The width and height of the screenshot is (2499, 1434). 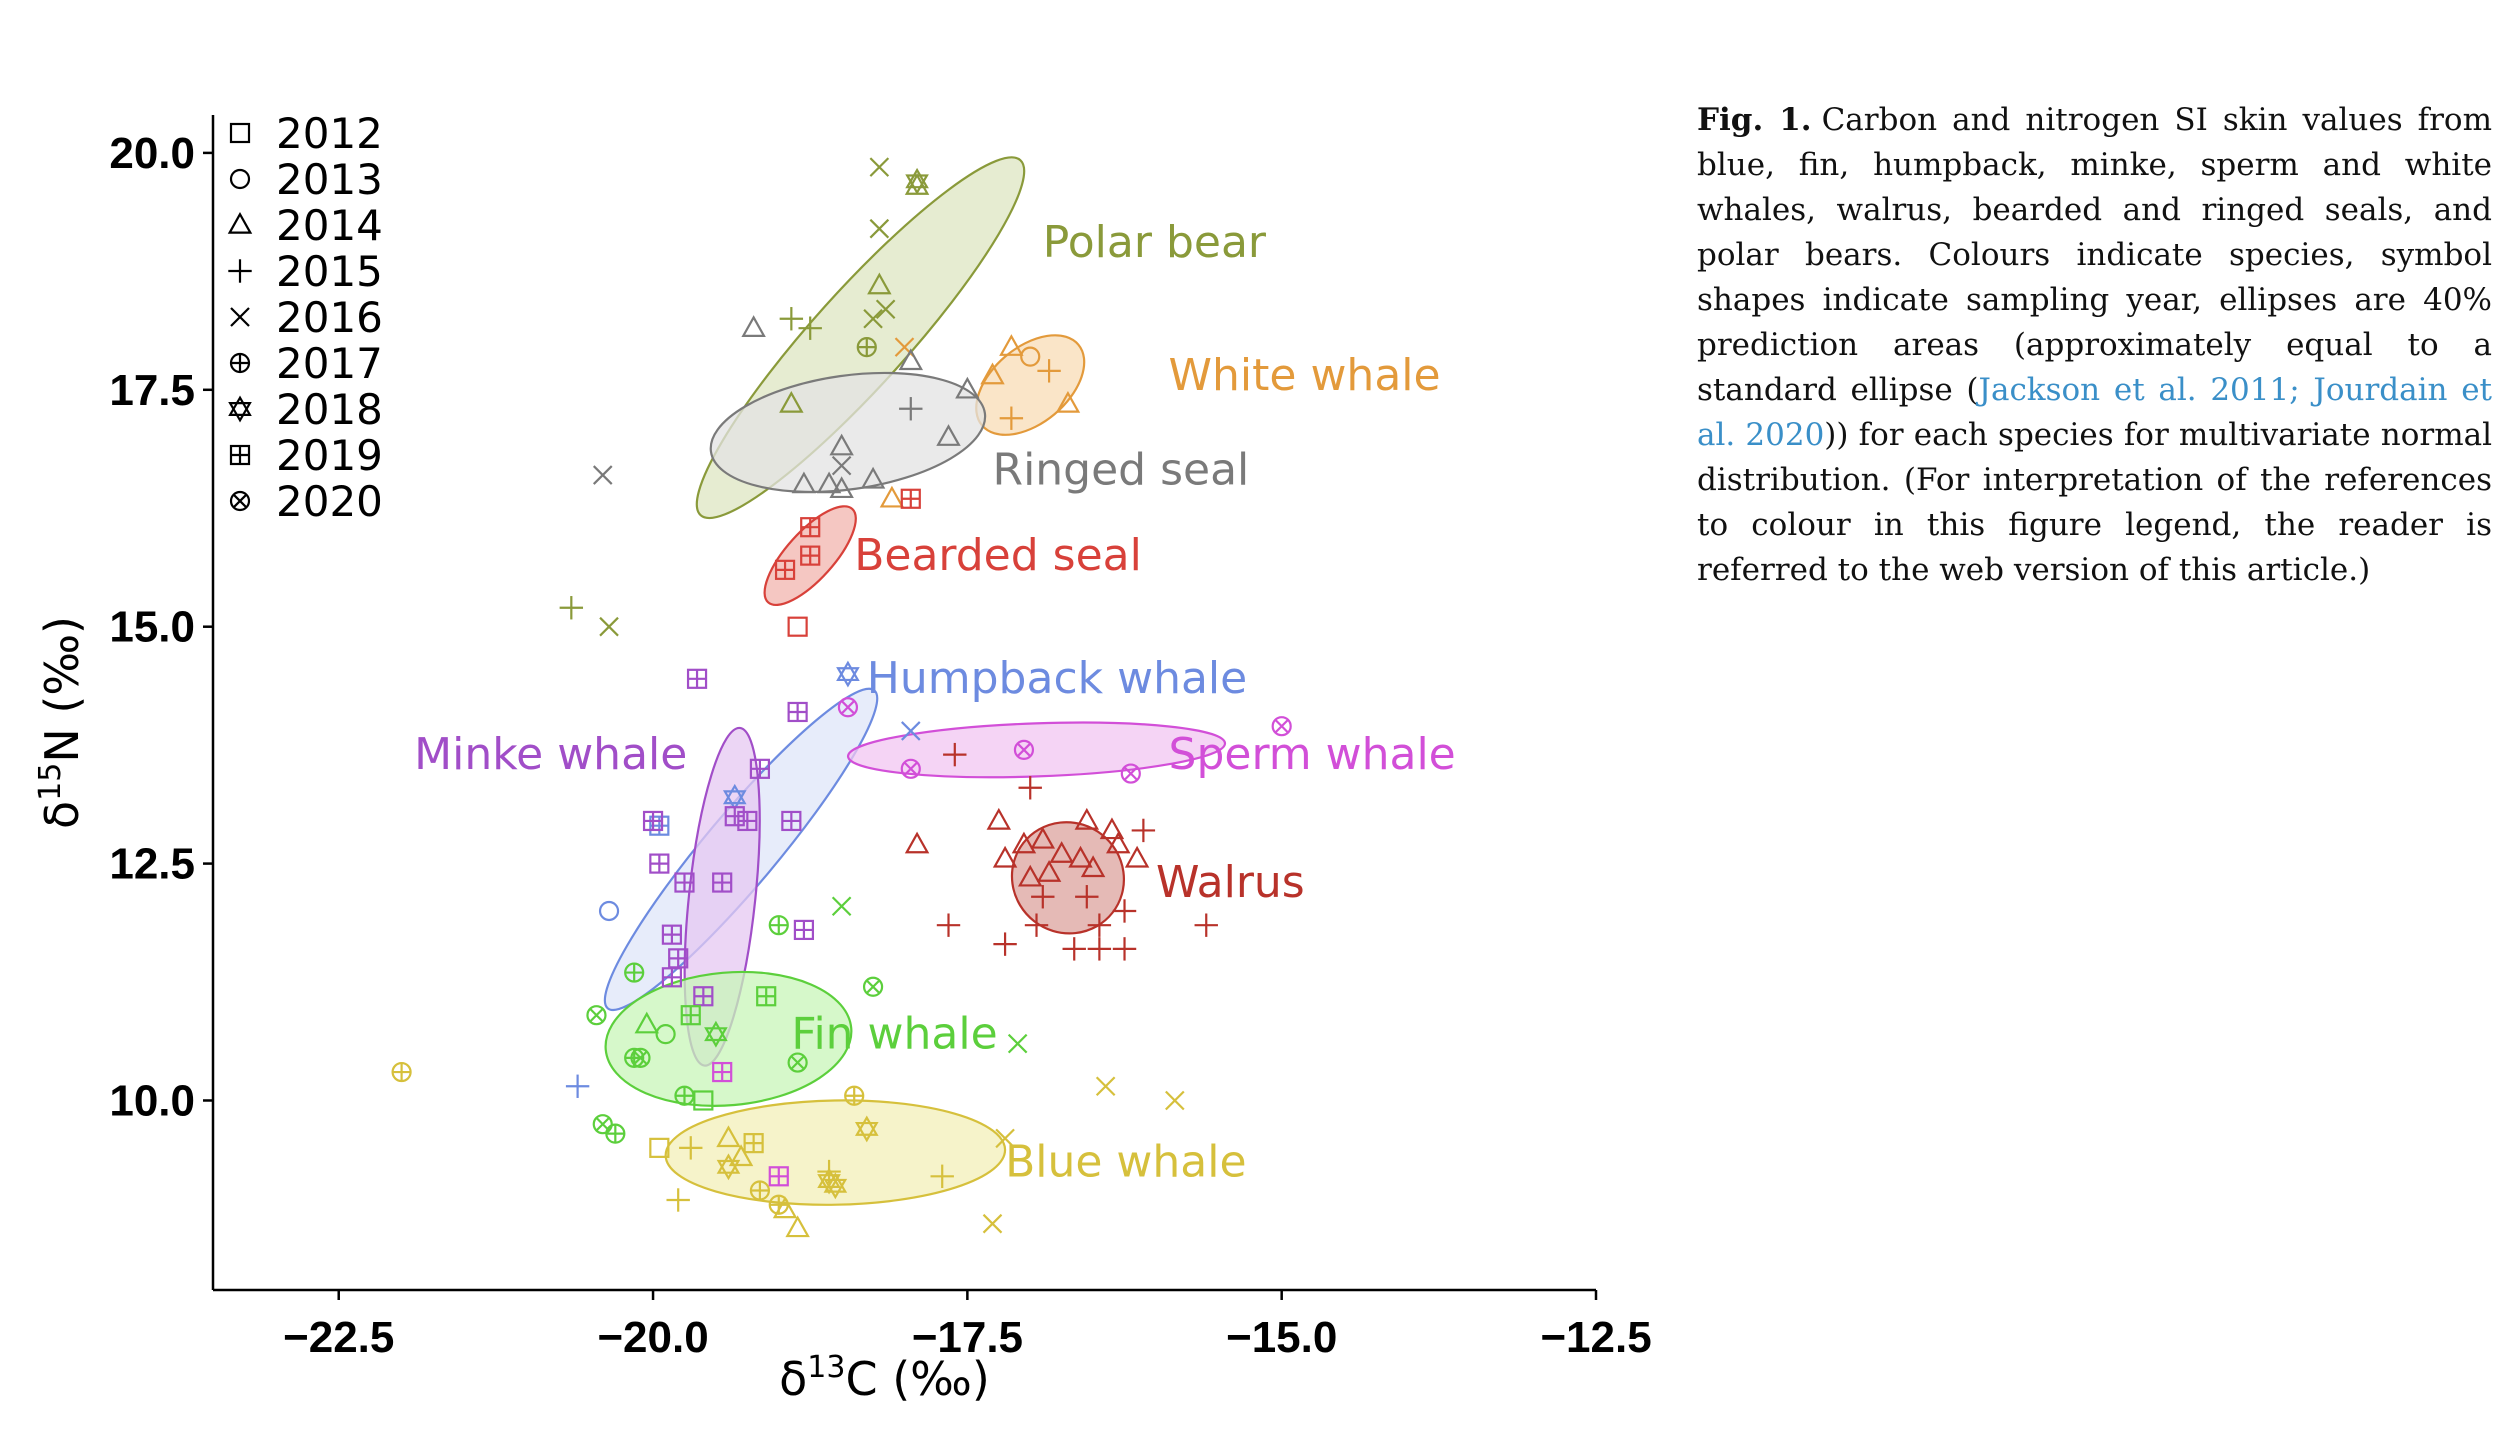 What do you see at coordinates (338, 1337) in the screenshot?
I see `x-tick-label: −22.5` at bounding box center [338, 1337].